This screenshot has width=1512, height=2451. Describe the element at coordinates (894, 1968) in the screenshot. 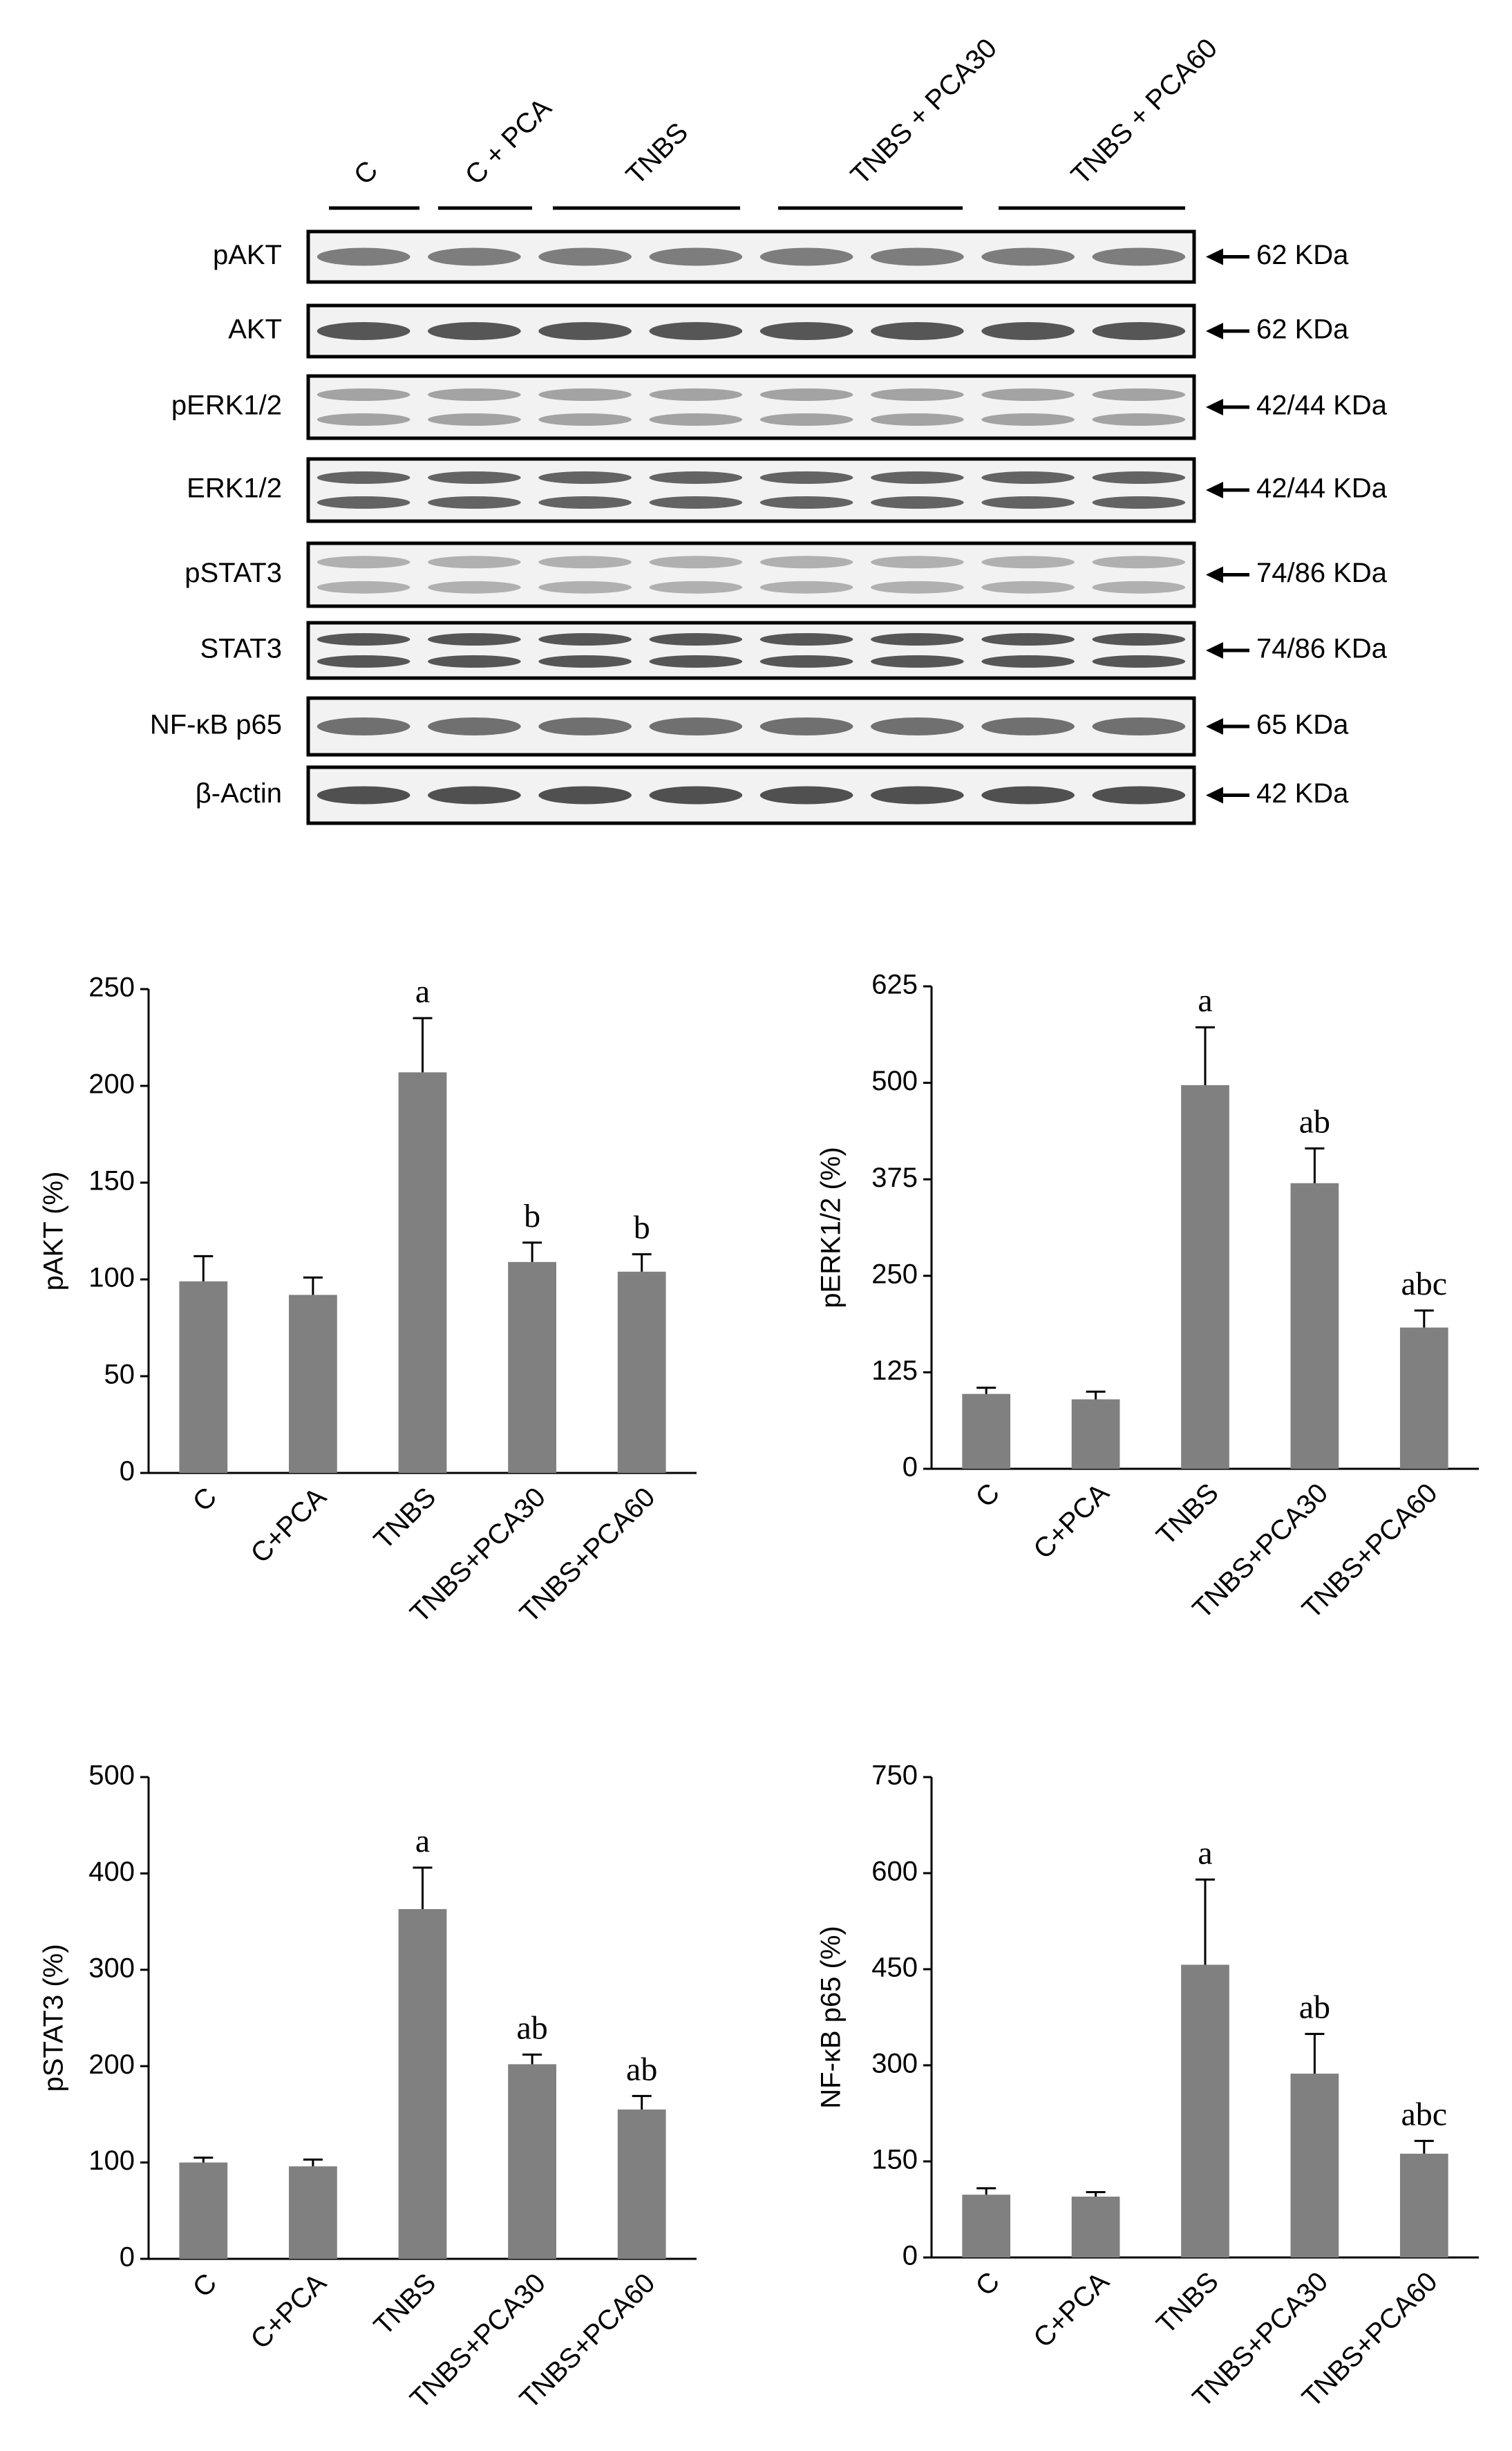

I see `y-tick-label: 450` at that location.